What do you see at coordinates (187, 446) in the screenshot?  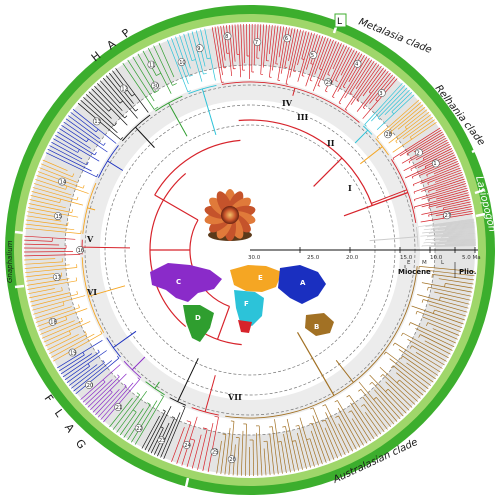 I see `node-label: 24` at bounding box center [187, 446].